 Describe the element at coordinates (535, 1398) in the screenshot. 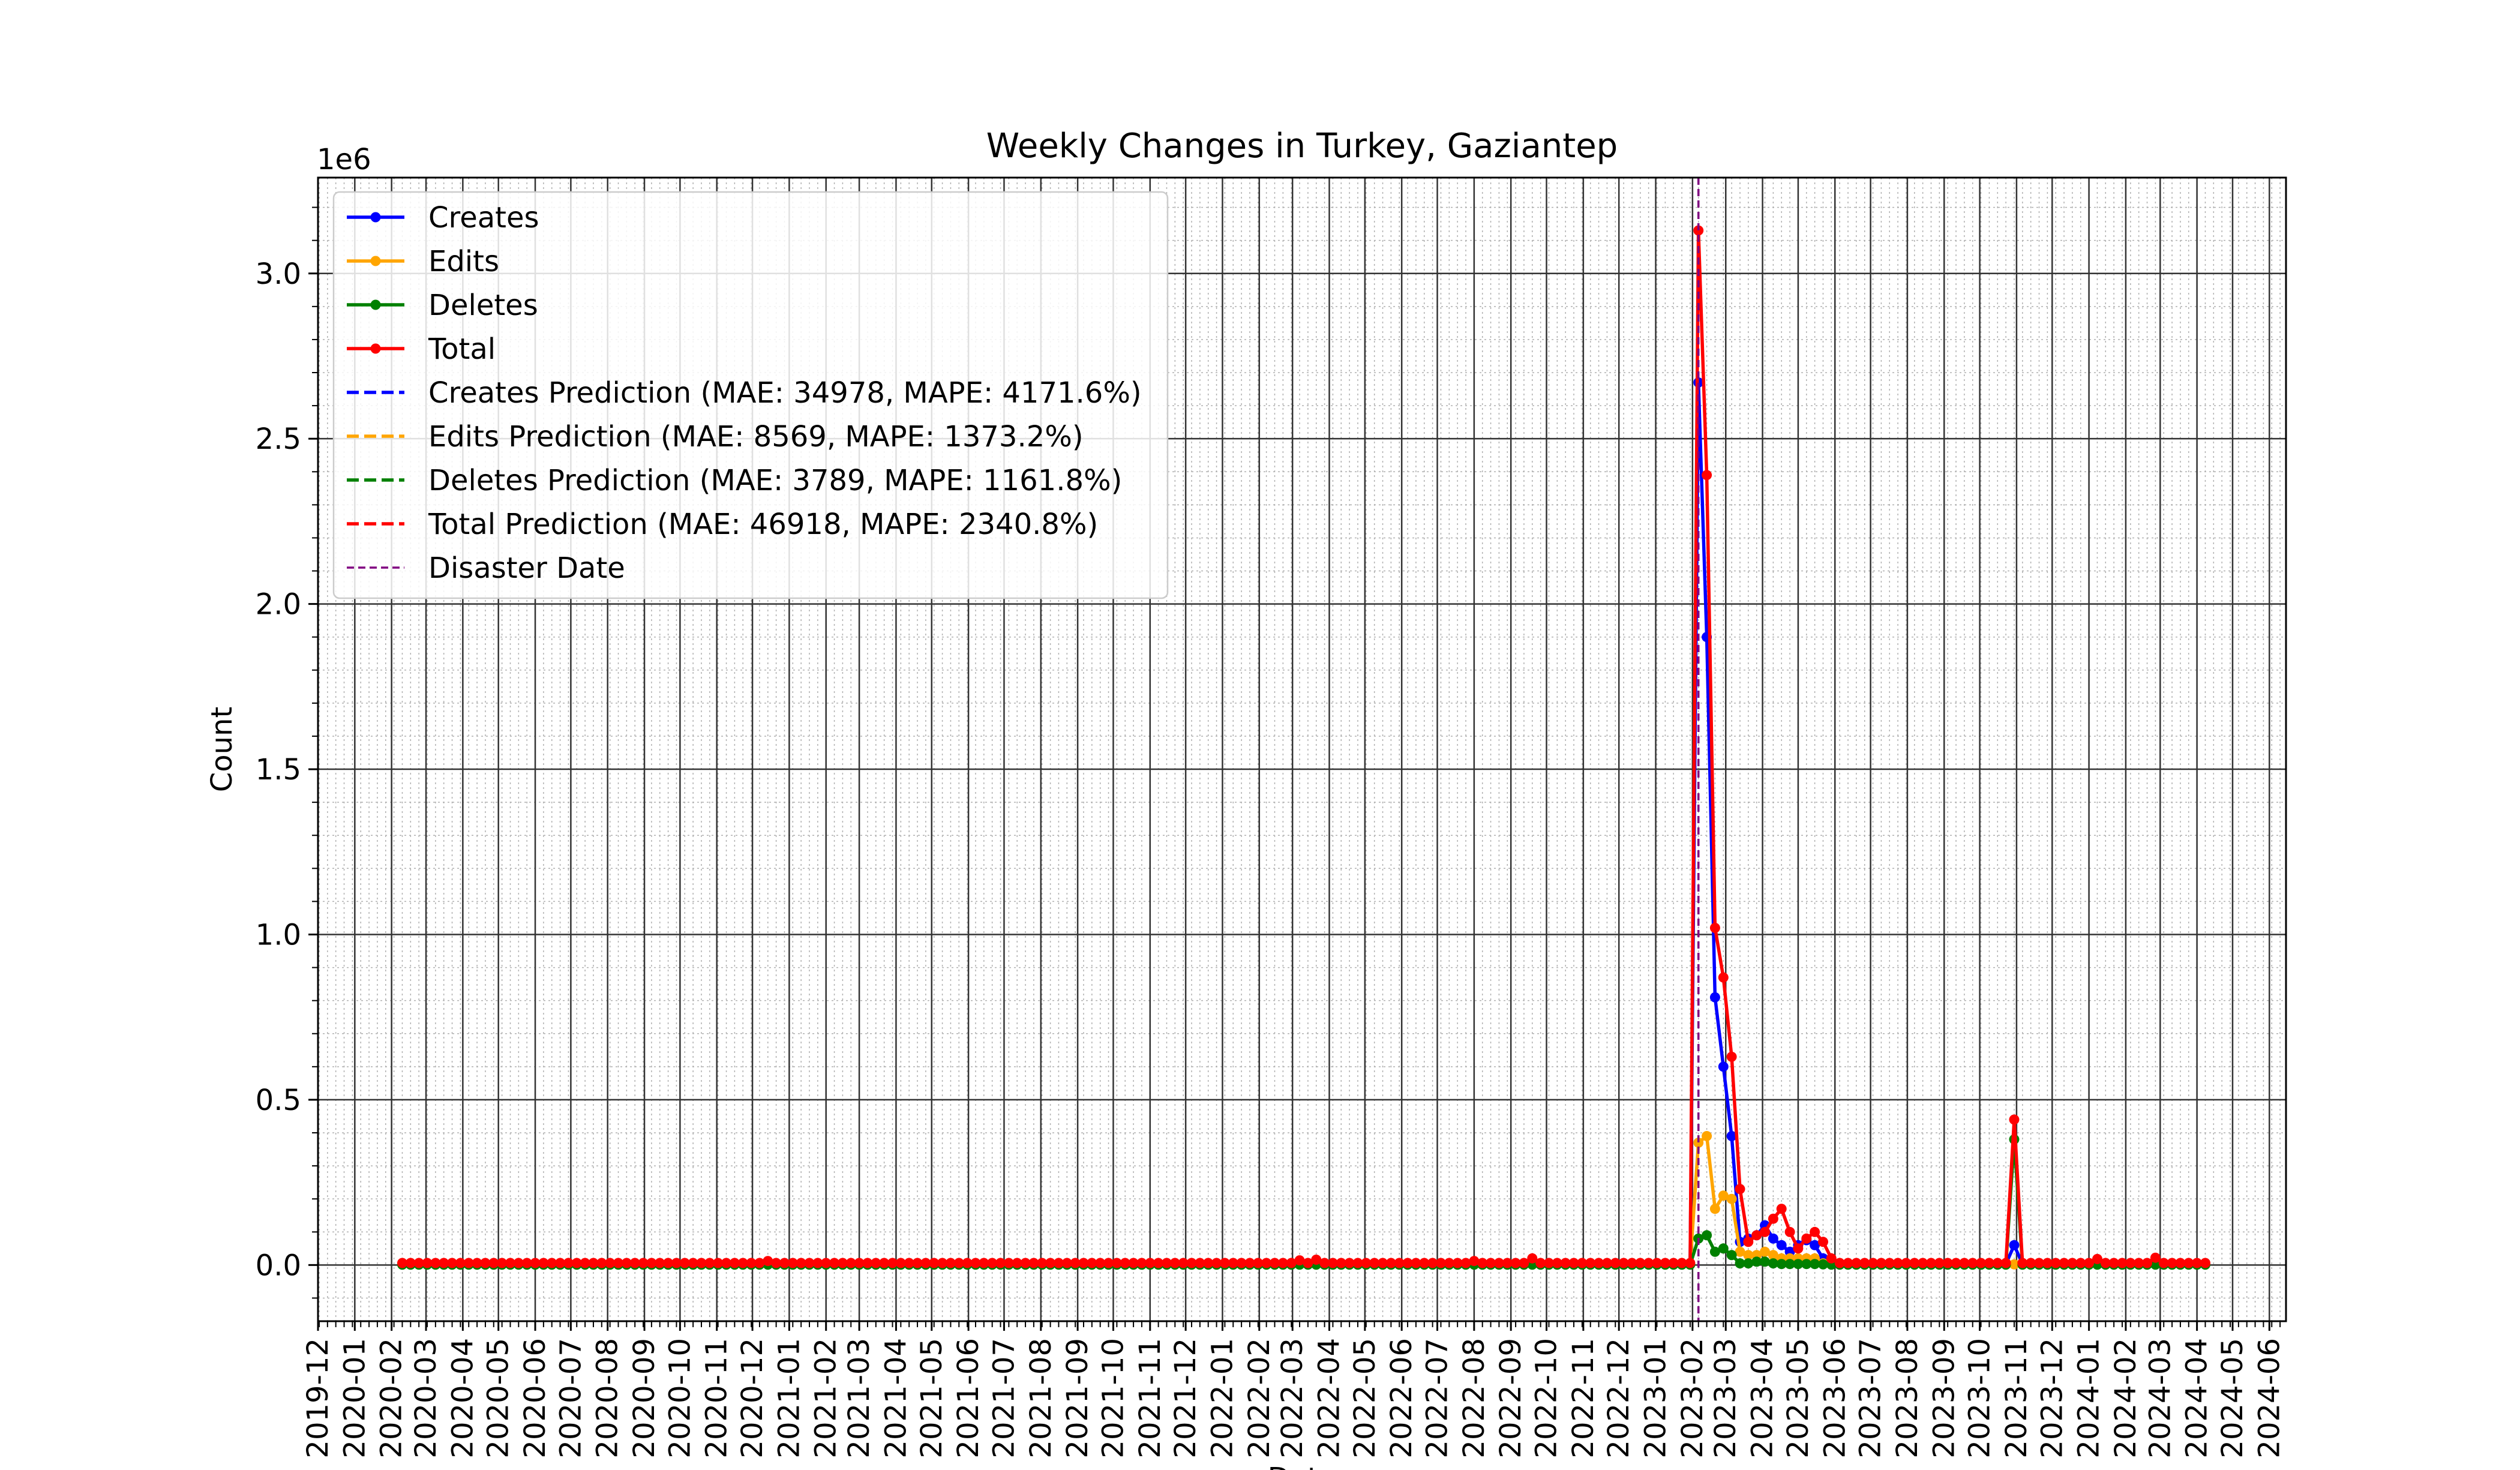

I see `x-tick-label: 2020-06` at that location.